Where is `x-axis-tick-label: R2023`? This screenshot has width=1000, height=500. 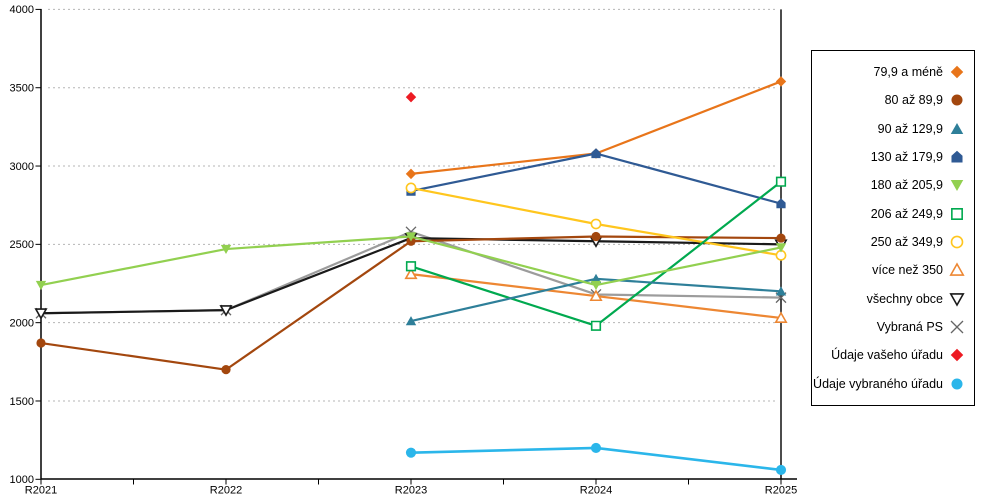
x-axis-tick-label: R2023 is located at coordinates (411, 491).